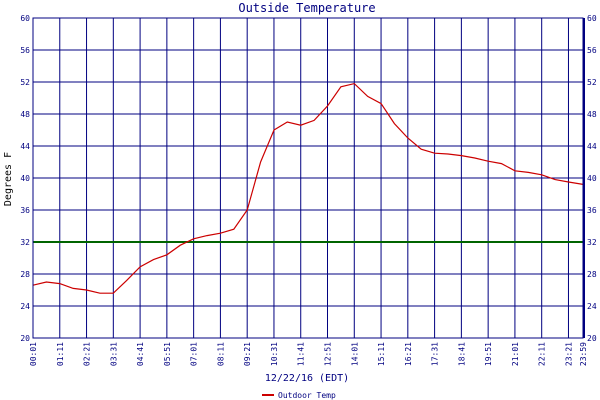  Describe the element at coordinates (220, 354) in the screenshot. I see `x-tick-label: 08:11` at that location.